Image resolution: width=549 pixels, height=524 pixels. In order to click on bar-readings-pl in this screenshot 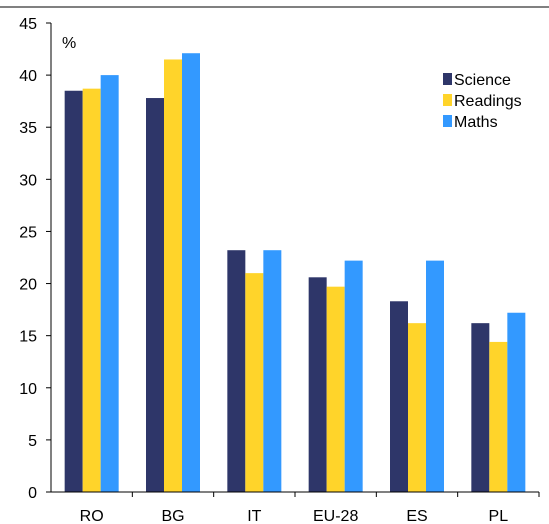, I will do `click(498, 416)`.